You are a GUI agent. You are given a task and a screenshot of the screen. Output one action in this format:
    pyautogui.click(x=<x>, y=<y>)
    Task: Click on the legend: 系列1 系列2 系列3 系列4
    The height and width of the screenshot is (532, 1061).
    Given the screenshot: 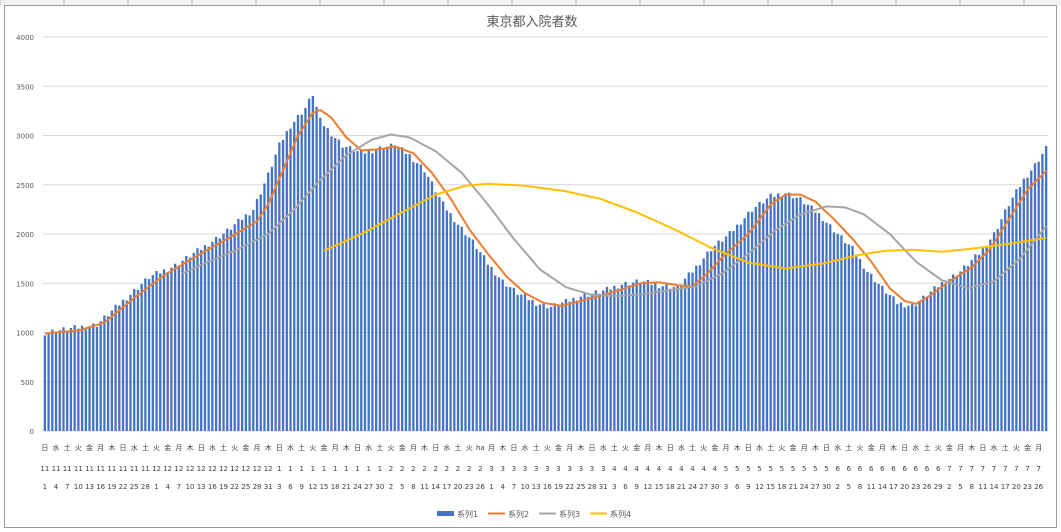 What is the action you would take?
    pyautogui.click(x=534, y=514)
    